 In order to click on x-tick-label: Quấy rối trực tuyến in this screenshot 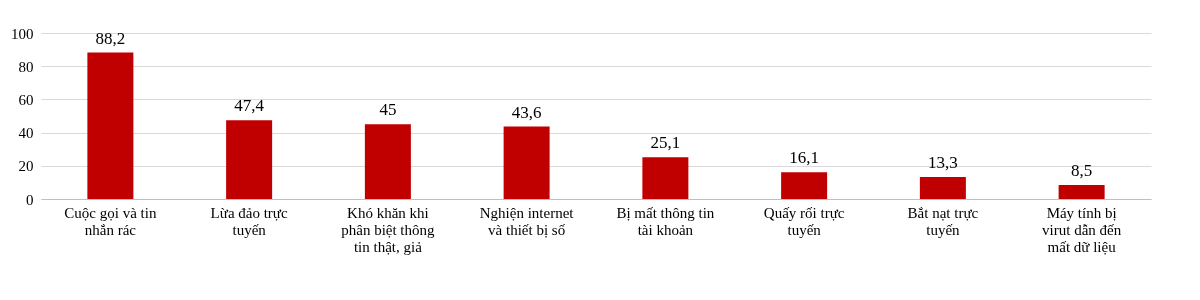, I will do `click(804, 221)`.